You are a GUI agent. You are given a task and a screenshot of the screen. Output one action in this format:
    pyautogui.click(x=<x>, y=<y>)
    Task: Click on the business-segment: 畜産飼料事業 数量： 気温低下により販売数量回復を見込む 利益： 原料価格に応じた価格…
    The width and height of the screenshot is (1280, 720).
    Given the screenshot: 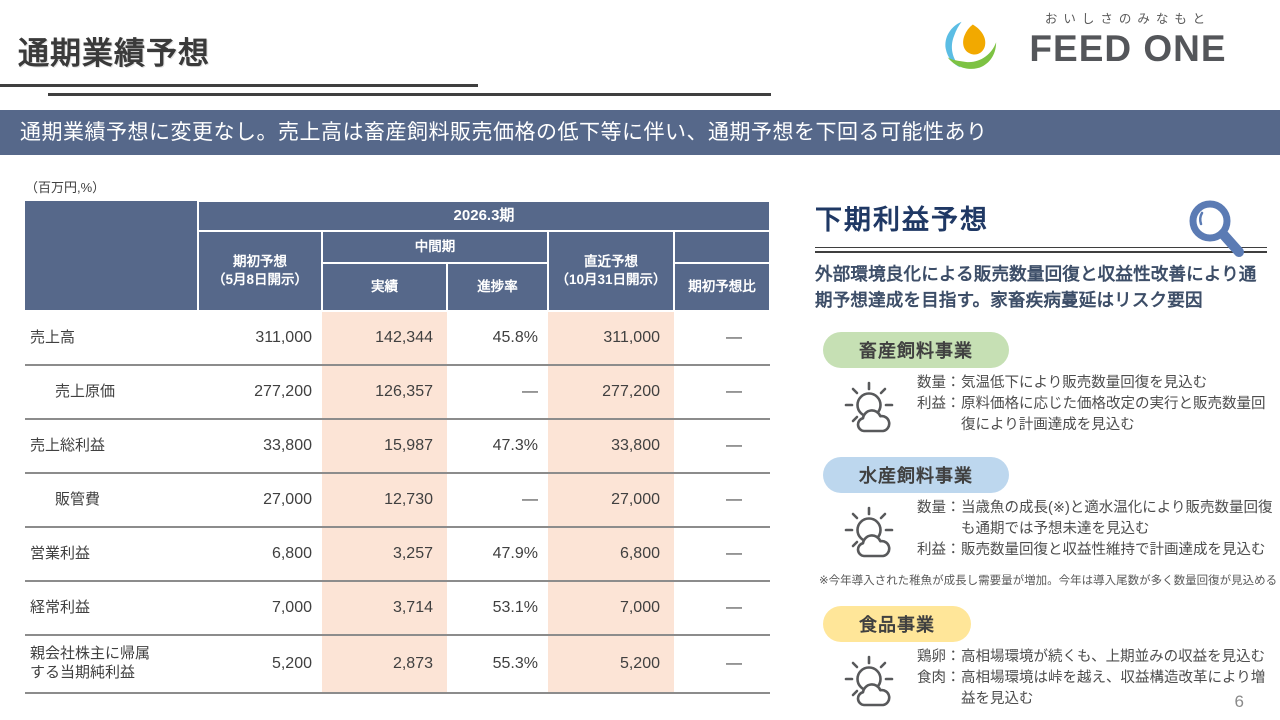 What is the action you would take?
    pyautogui.click(x=1044, y=385)
    